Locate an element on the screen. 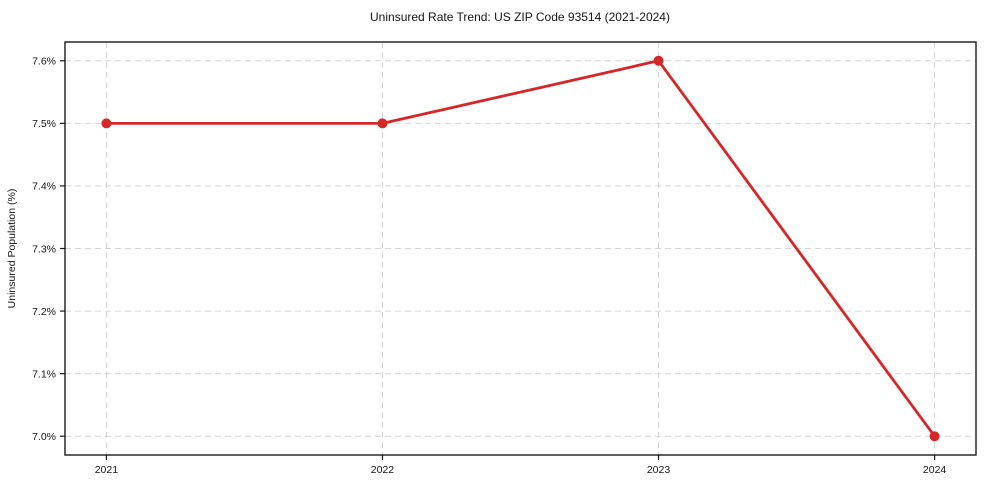  x-tick-label: 2024 is located at coordinates (935, 470).